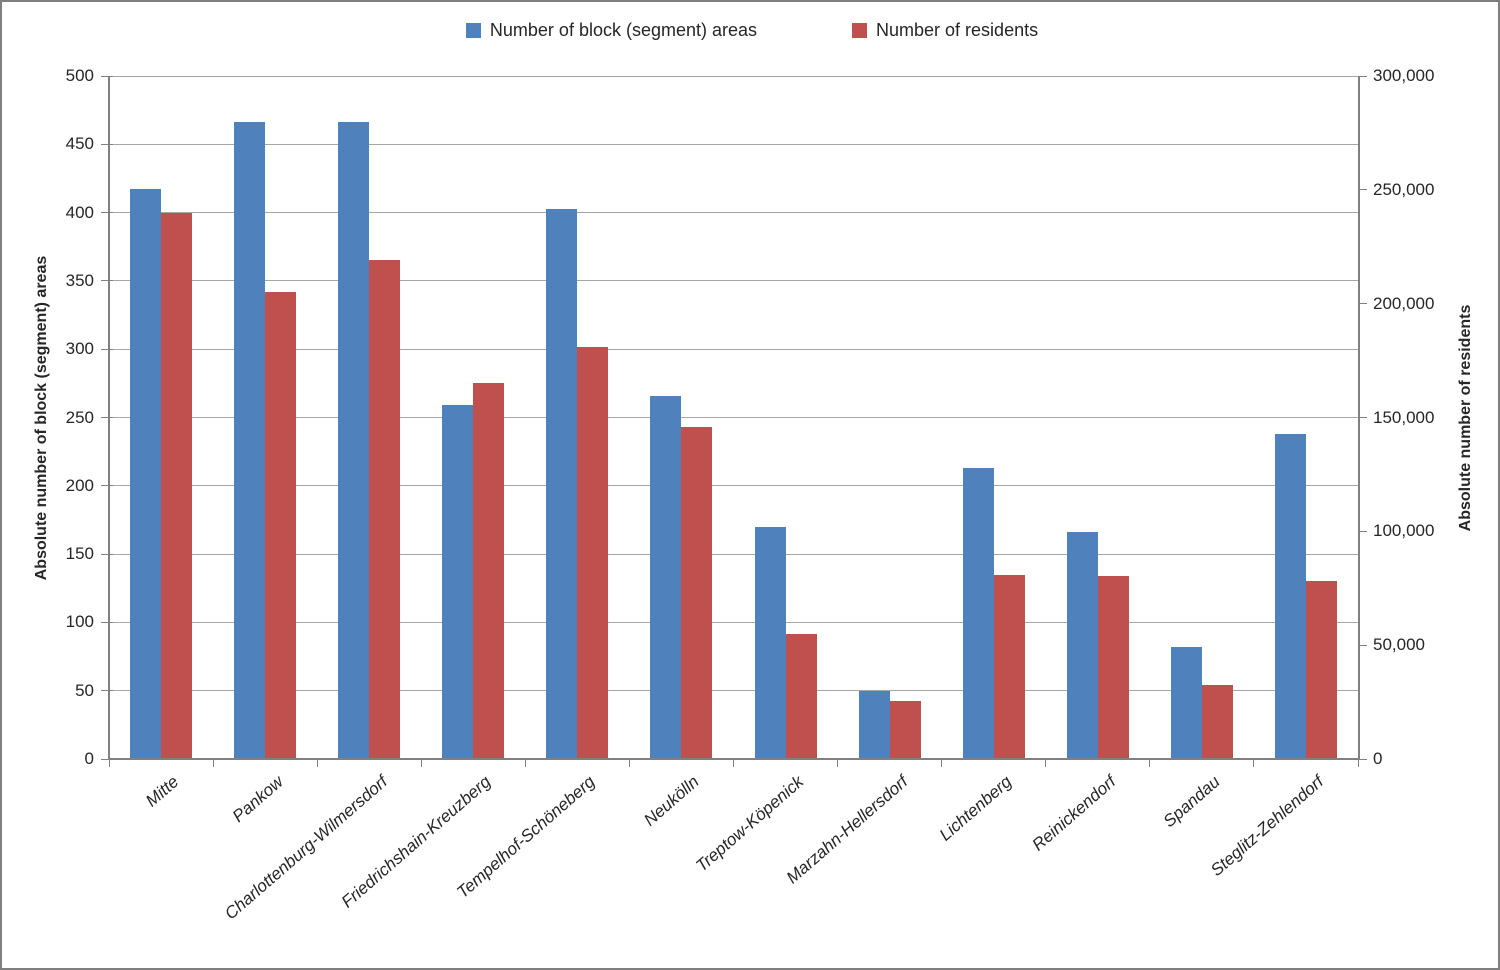 The width and height of the screenshot is (1500, 970). I want to click on y-axis-tick-label: 150, so click(79, 554).